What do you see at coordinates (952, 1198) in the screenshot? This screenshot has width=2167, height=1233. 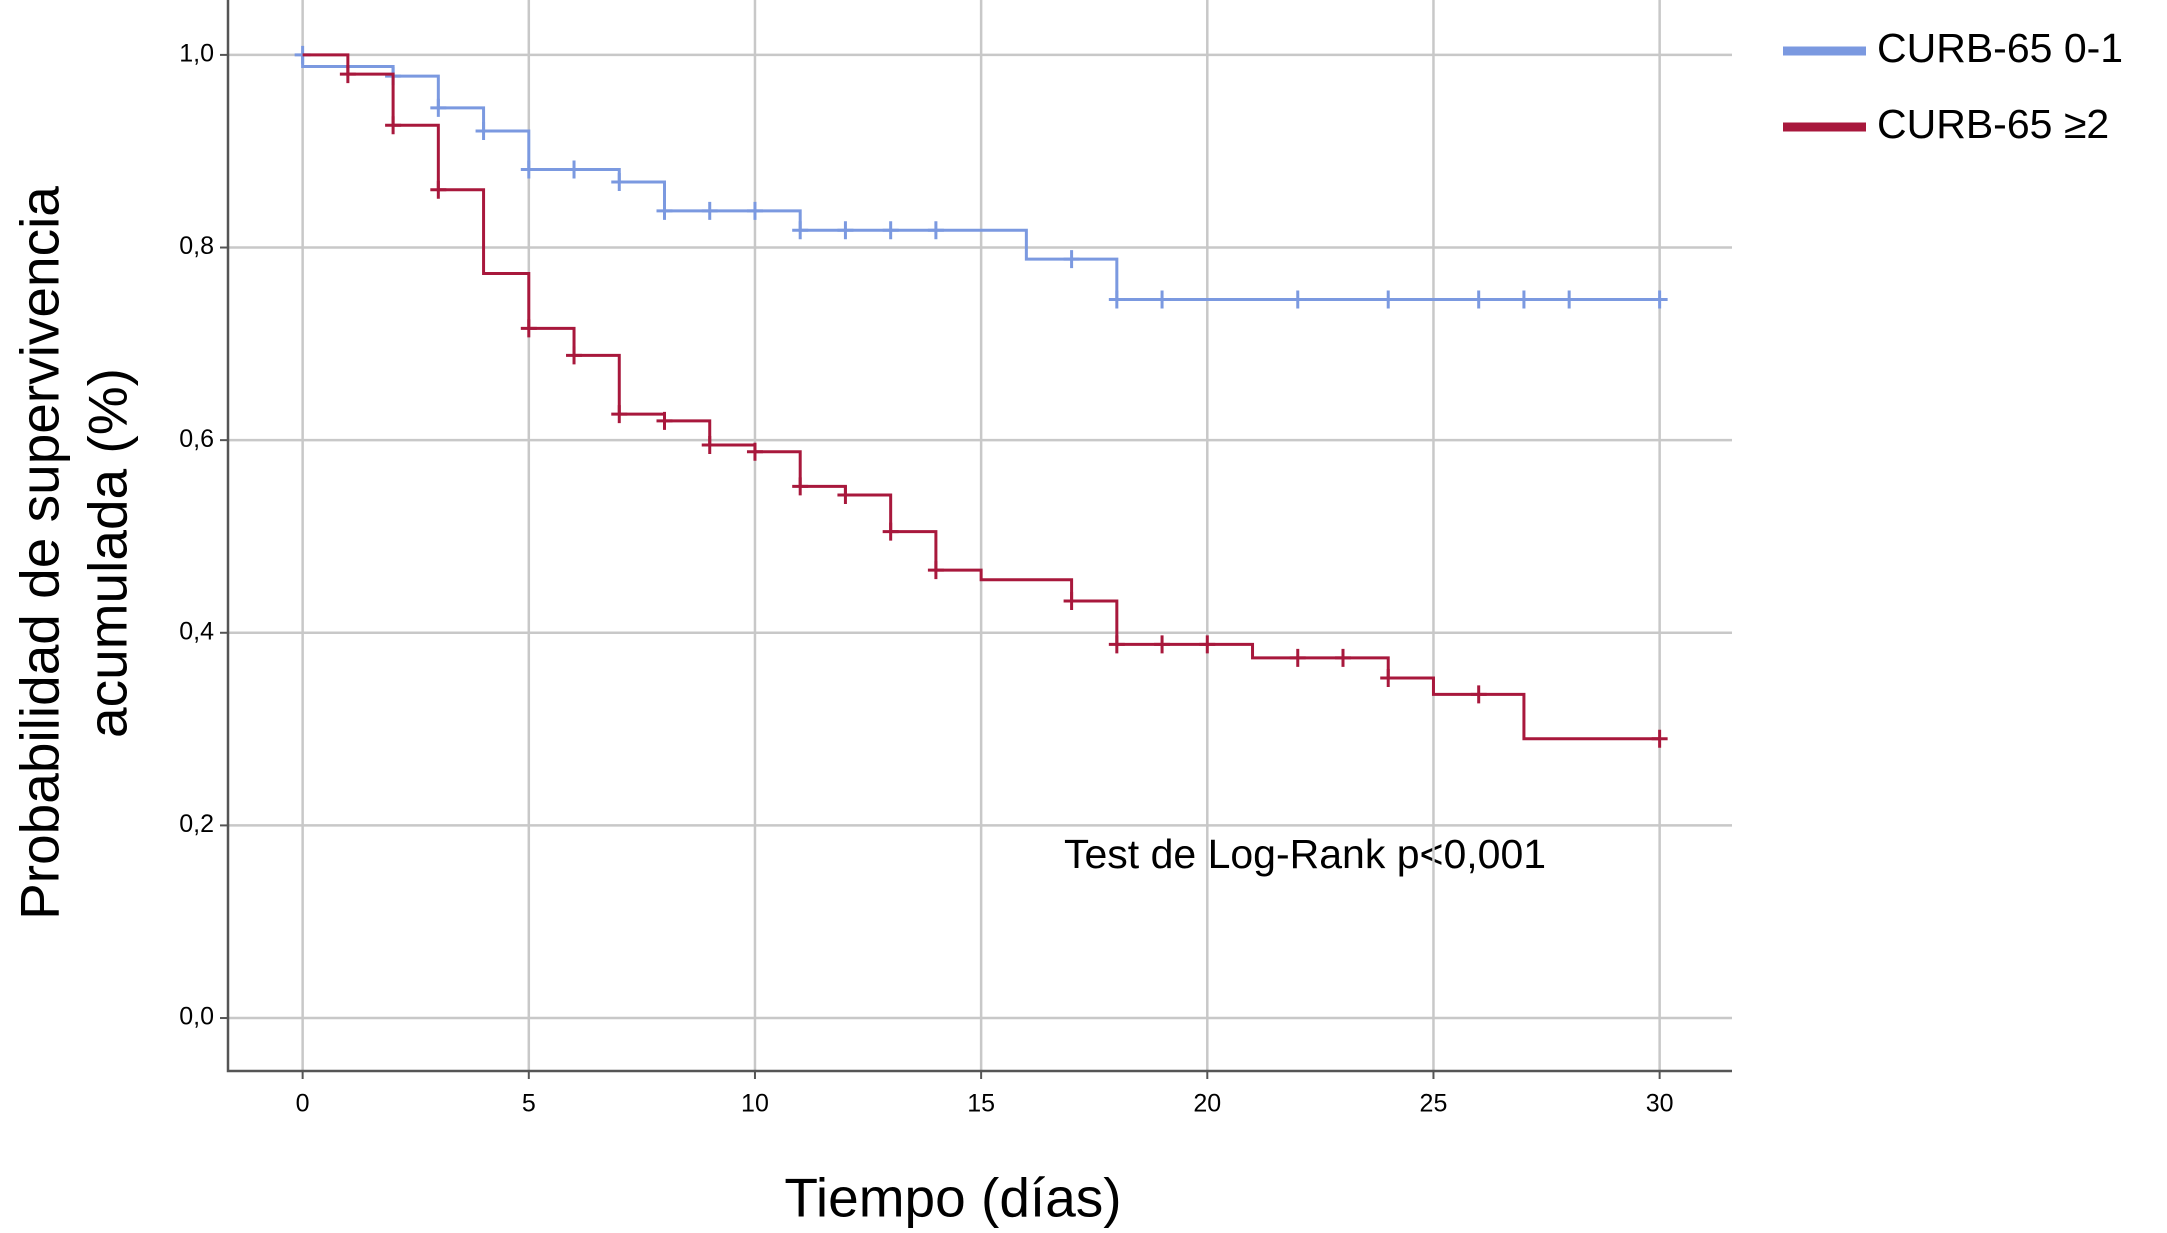 I see `x-axis-title: Tiempo (días)` at bounding box center [952, 1198].